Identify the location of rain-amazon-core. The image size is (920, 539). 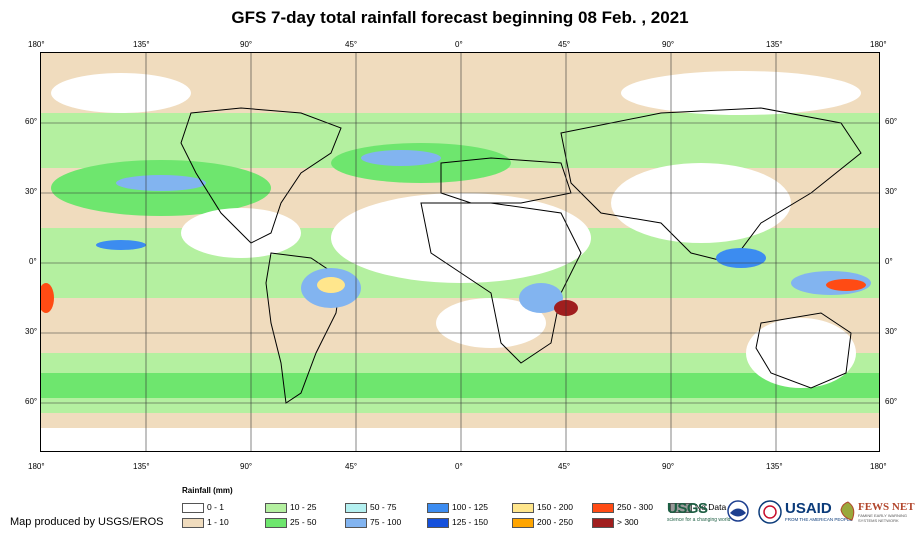
(331, 285).